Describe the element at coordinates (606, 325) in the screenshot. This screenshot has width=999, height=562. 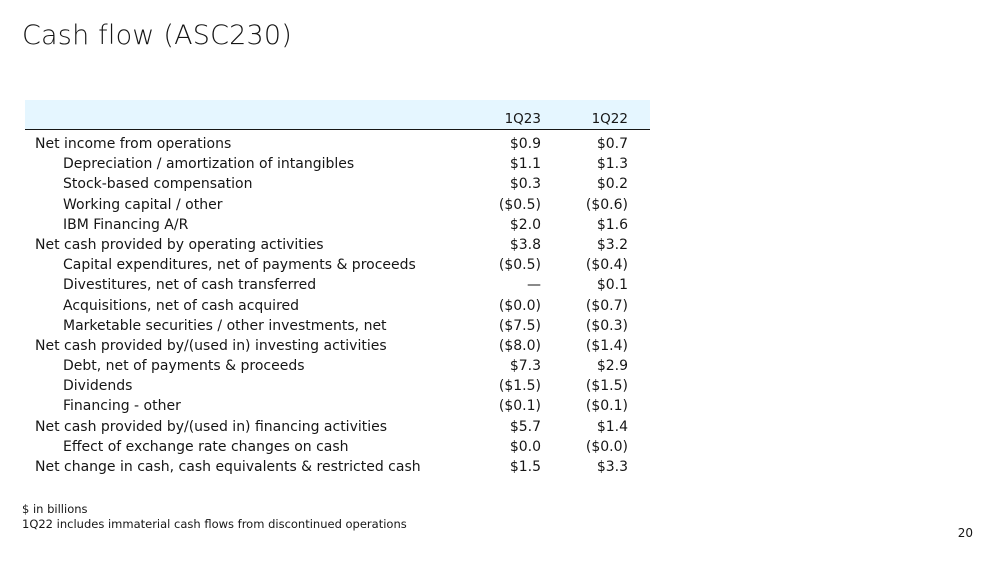
I see `row-value-1q22: ($0.3)` at that location.